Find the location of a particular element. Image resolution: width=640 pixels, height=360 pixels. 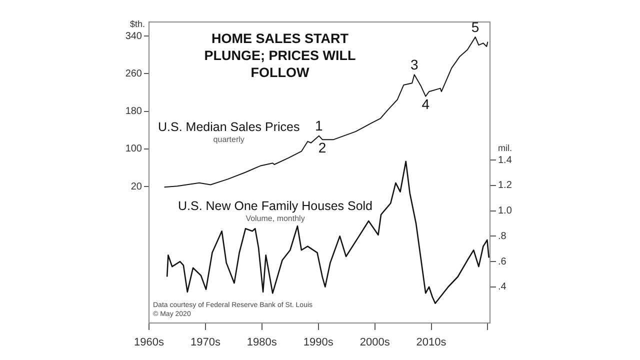

x-tick-label: 1980s is located at coordinates (262, 342).